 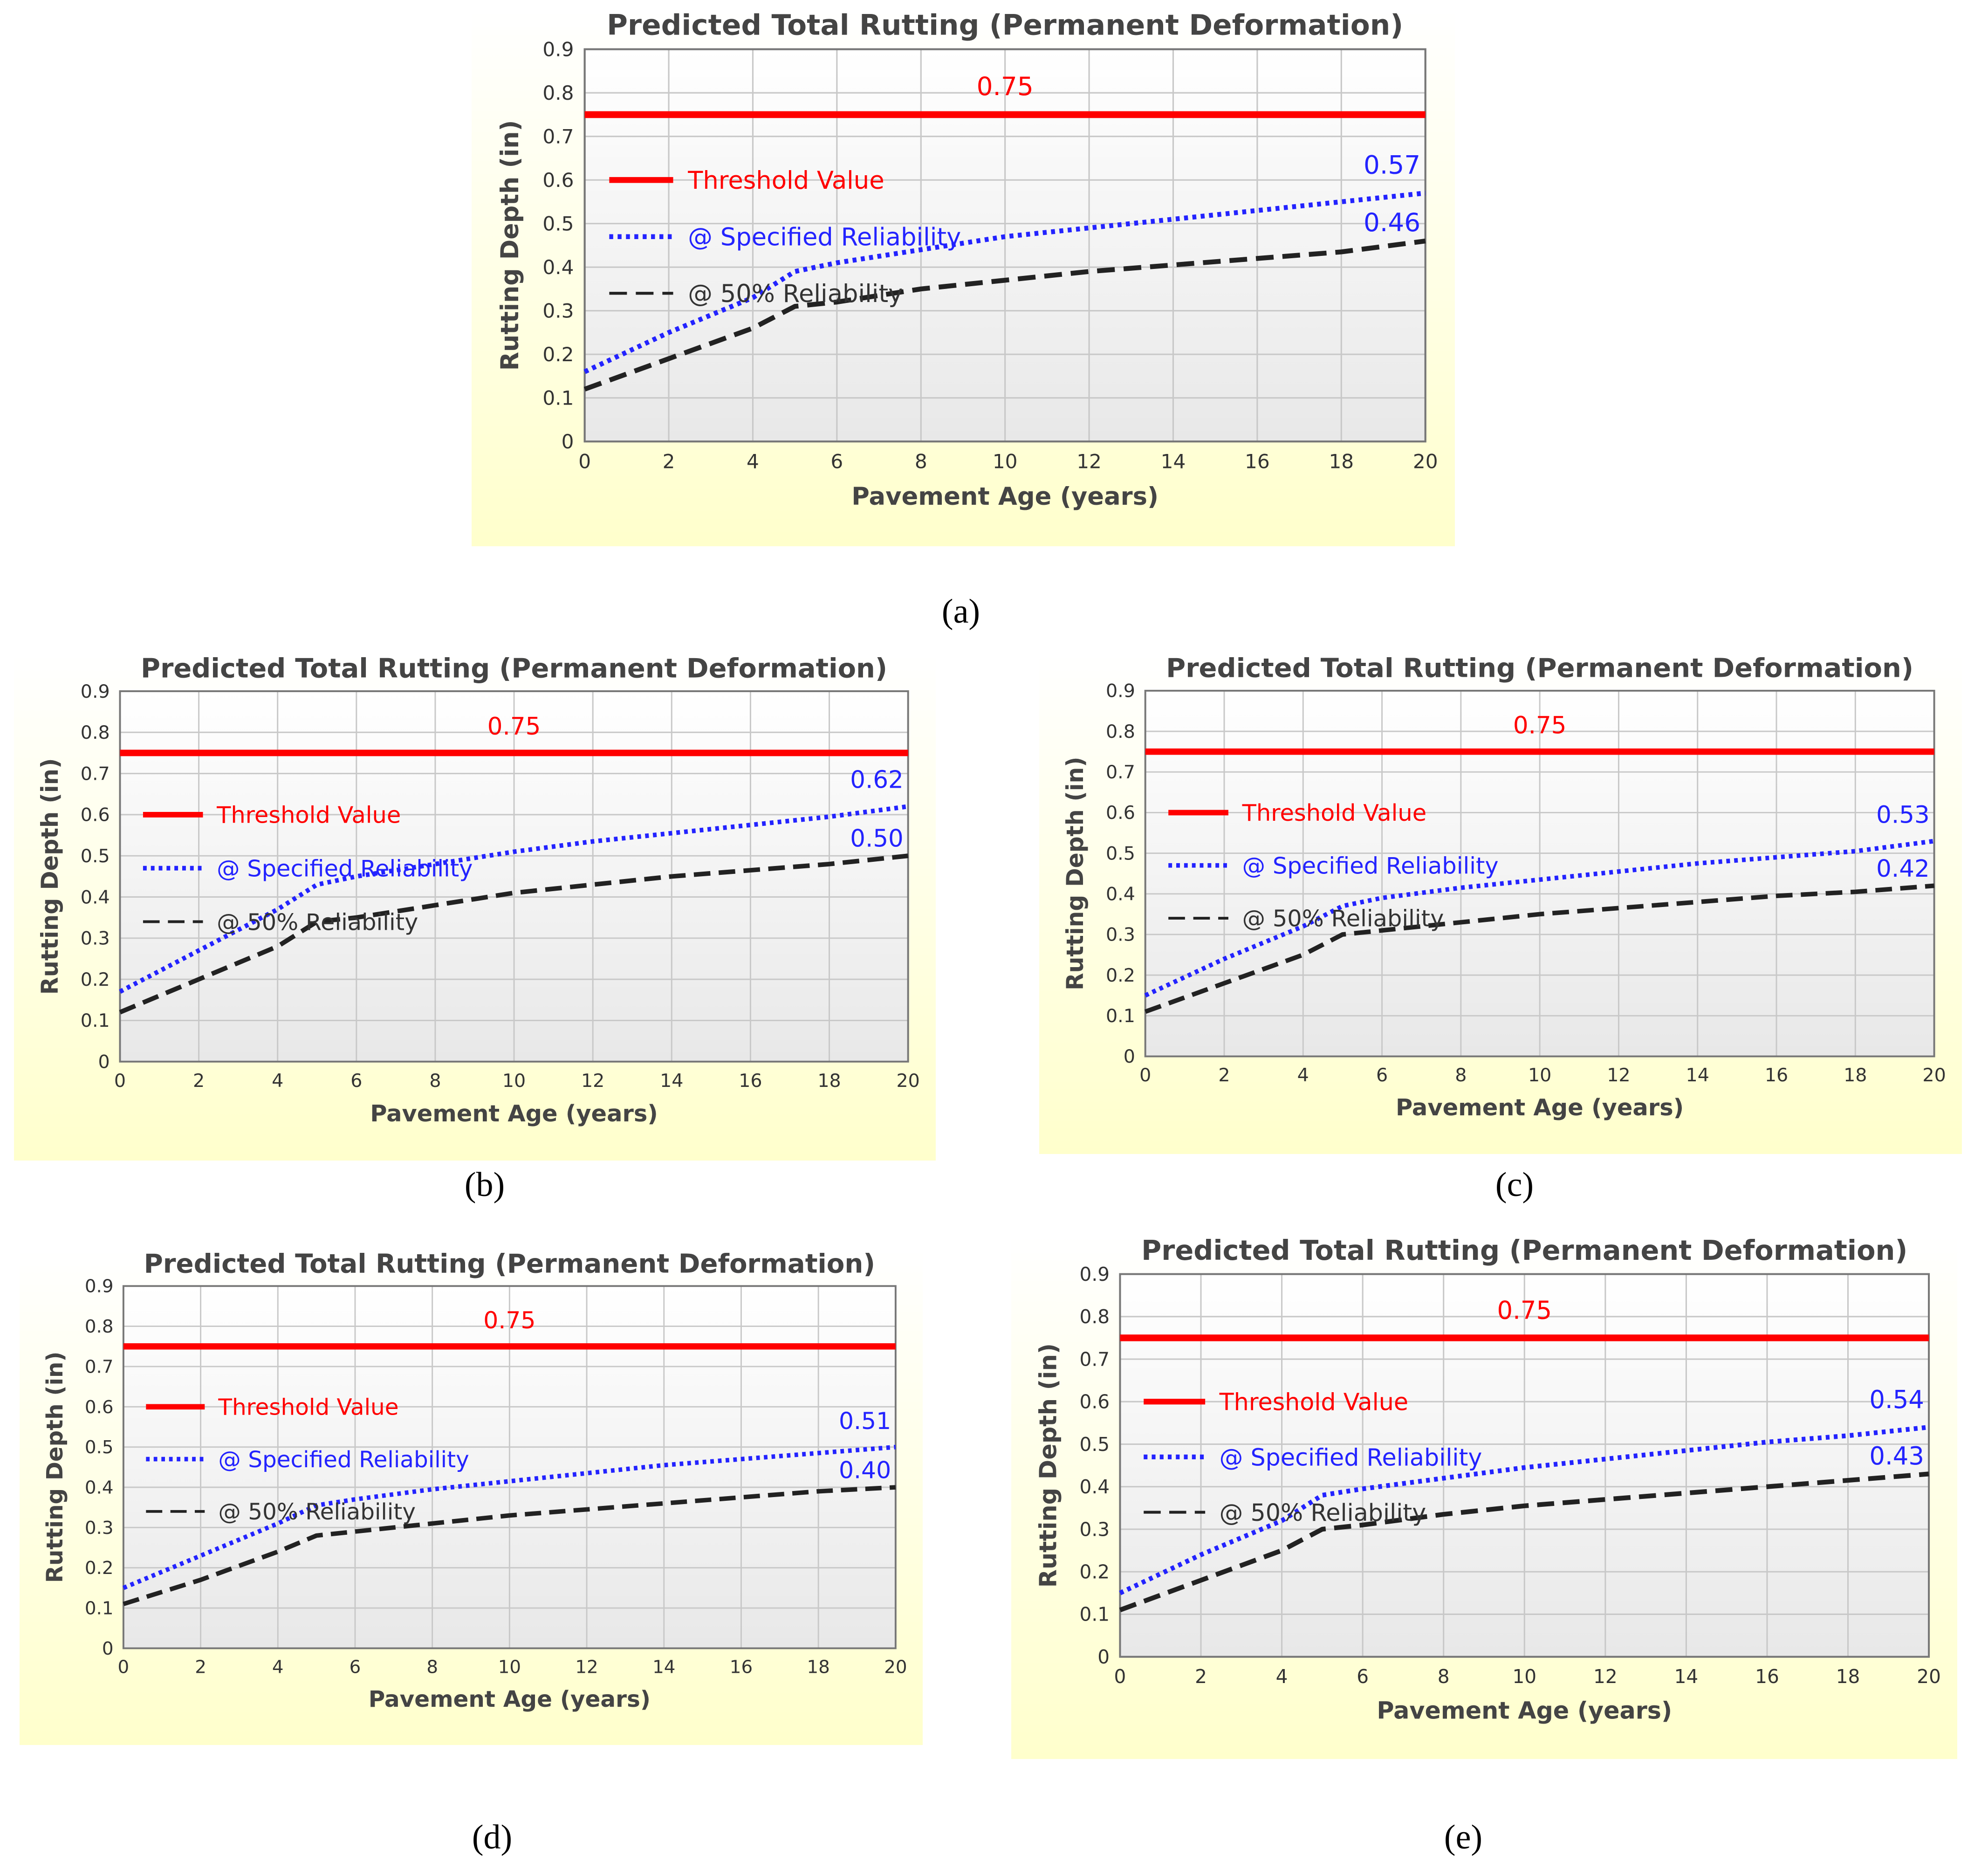 I want to click on series-end-label: 0.62, so click(x=876, y=780).